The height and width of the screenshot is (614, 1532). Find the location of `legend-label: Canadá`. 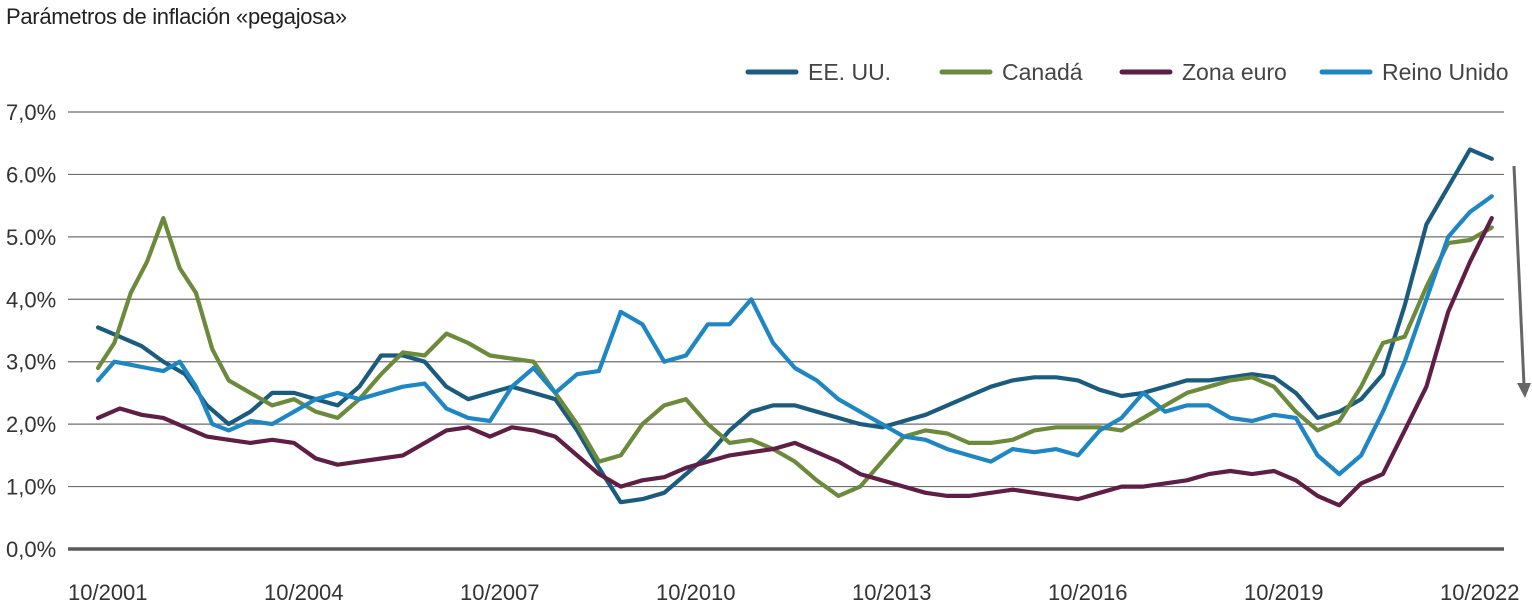

legend-label: Canadá is located at coordinates (1042, 72).